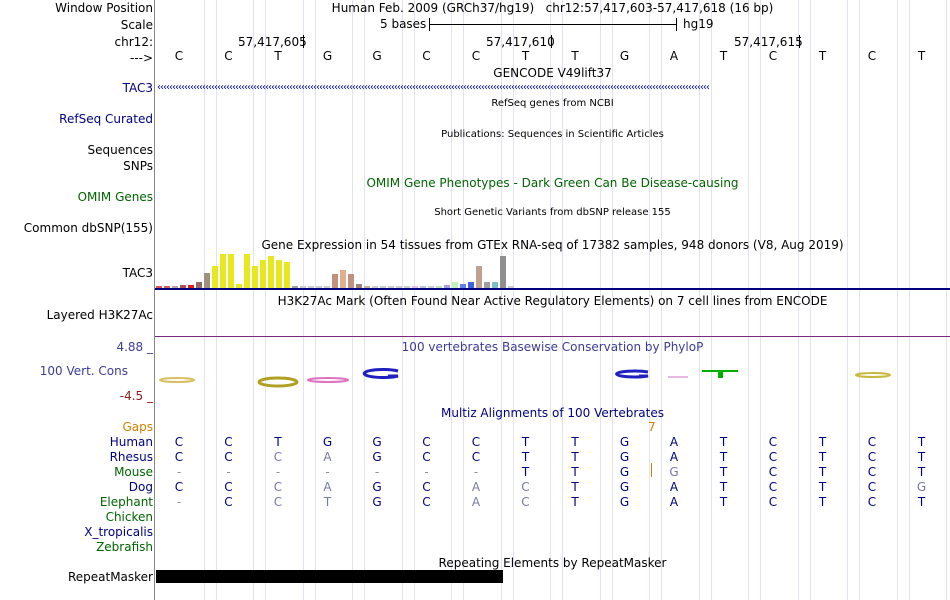 This screenshot has height=600, width=950. I want to click on species-label: Human, so click(131, 442).